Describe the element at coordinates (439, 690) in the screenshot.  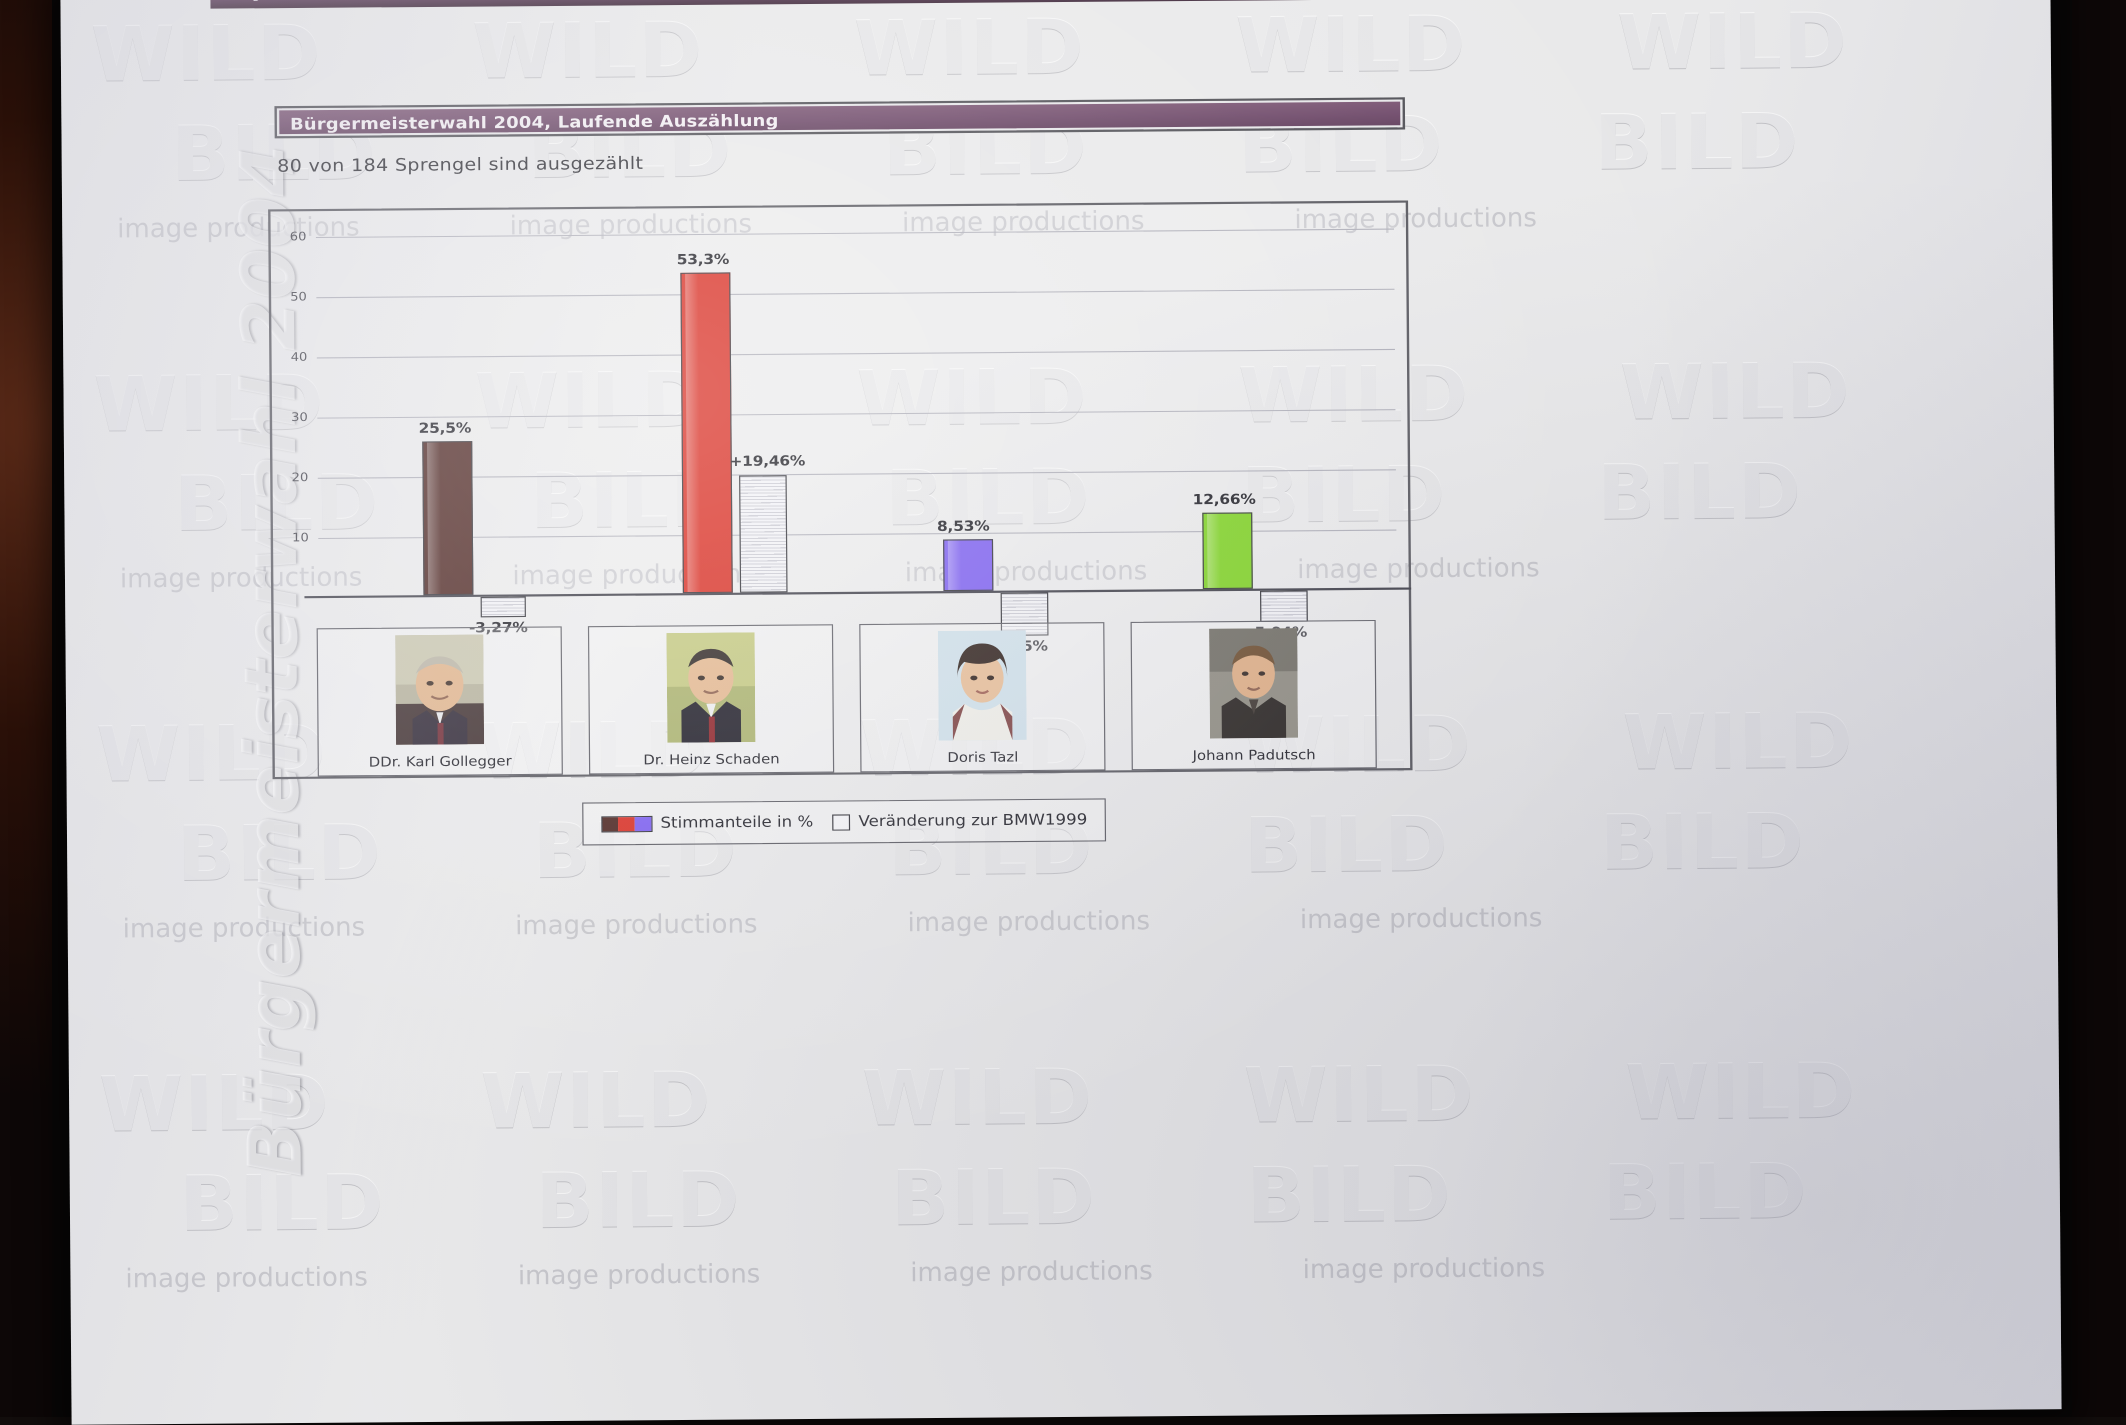
I see `candidate-photo-gollegger` at that location.